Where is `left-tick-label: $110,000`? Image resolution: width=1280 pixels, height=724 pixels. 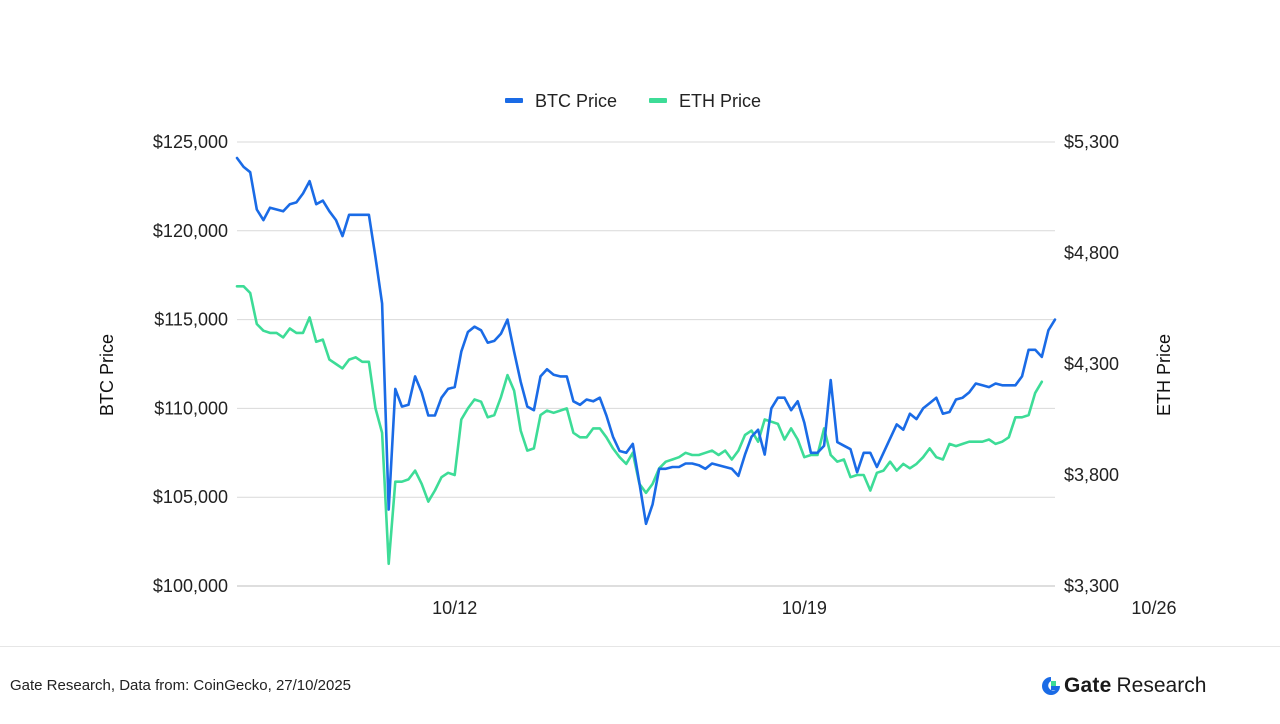
left-tick-label: $110,000 is located at coordinates (191, 408).